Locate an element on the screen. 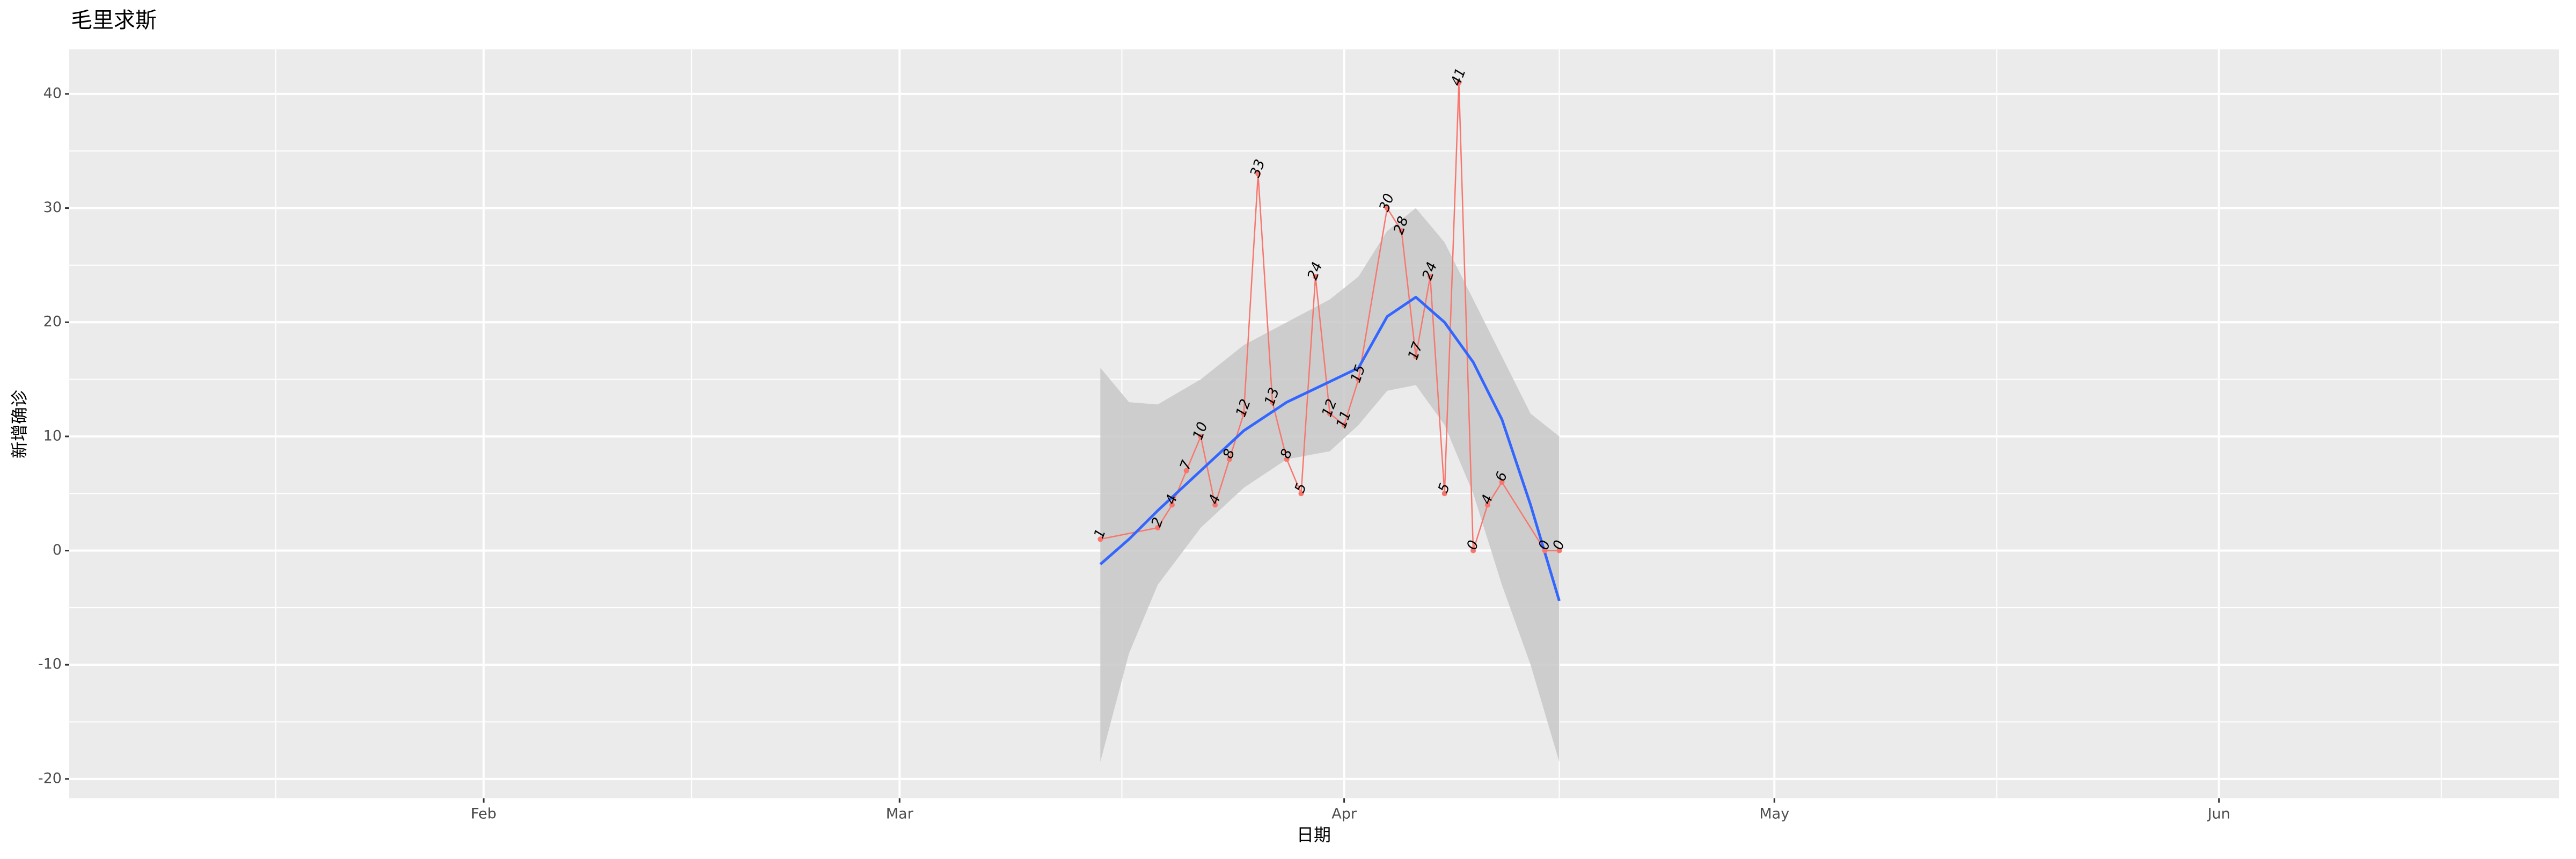  y-tick-label: -20 is located at coordinates (50, 778).